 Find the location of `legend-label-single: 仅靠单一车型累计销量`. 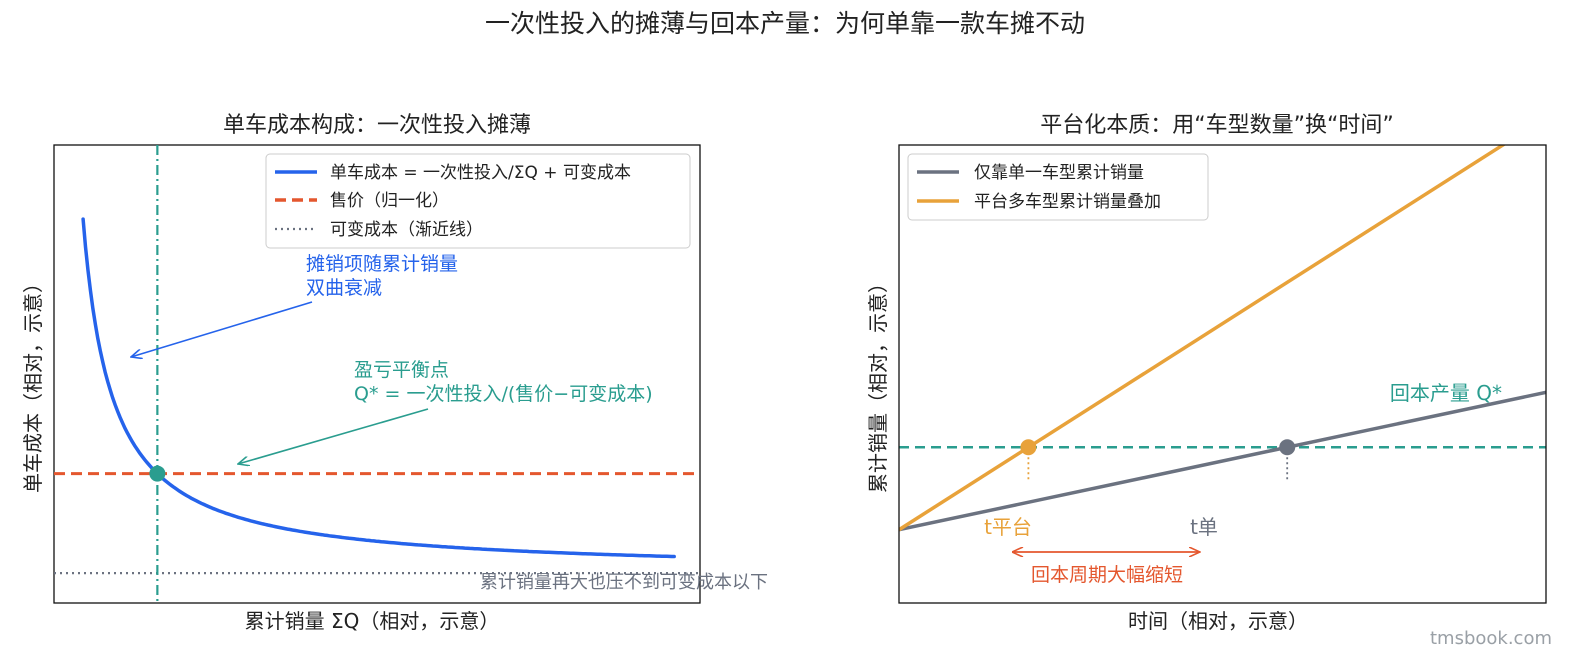

legend-label-single: 仅靠单一车型累计销量 is located at coordinates (1059, 173).